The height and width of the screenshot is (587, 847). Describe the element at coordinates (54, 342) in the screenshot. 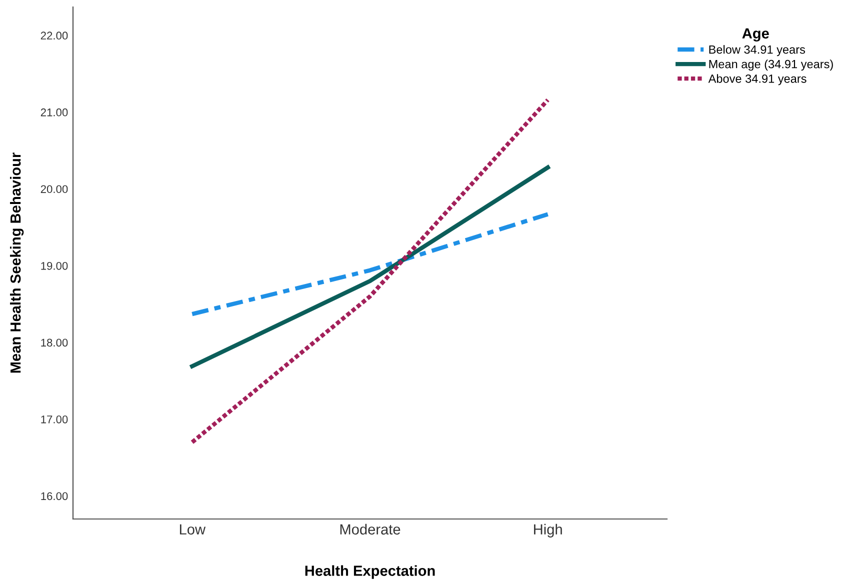

I see `y-tick-label: 18.00` at that location.